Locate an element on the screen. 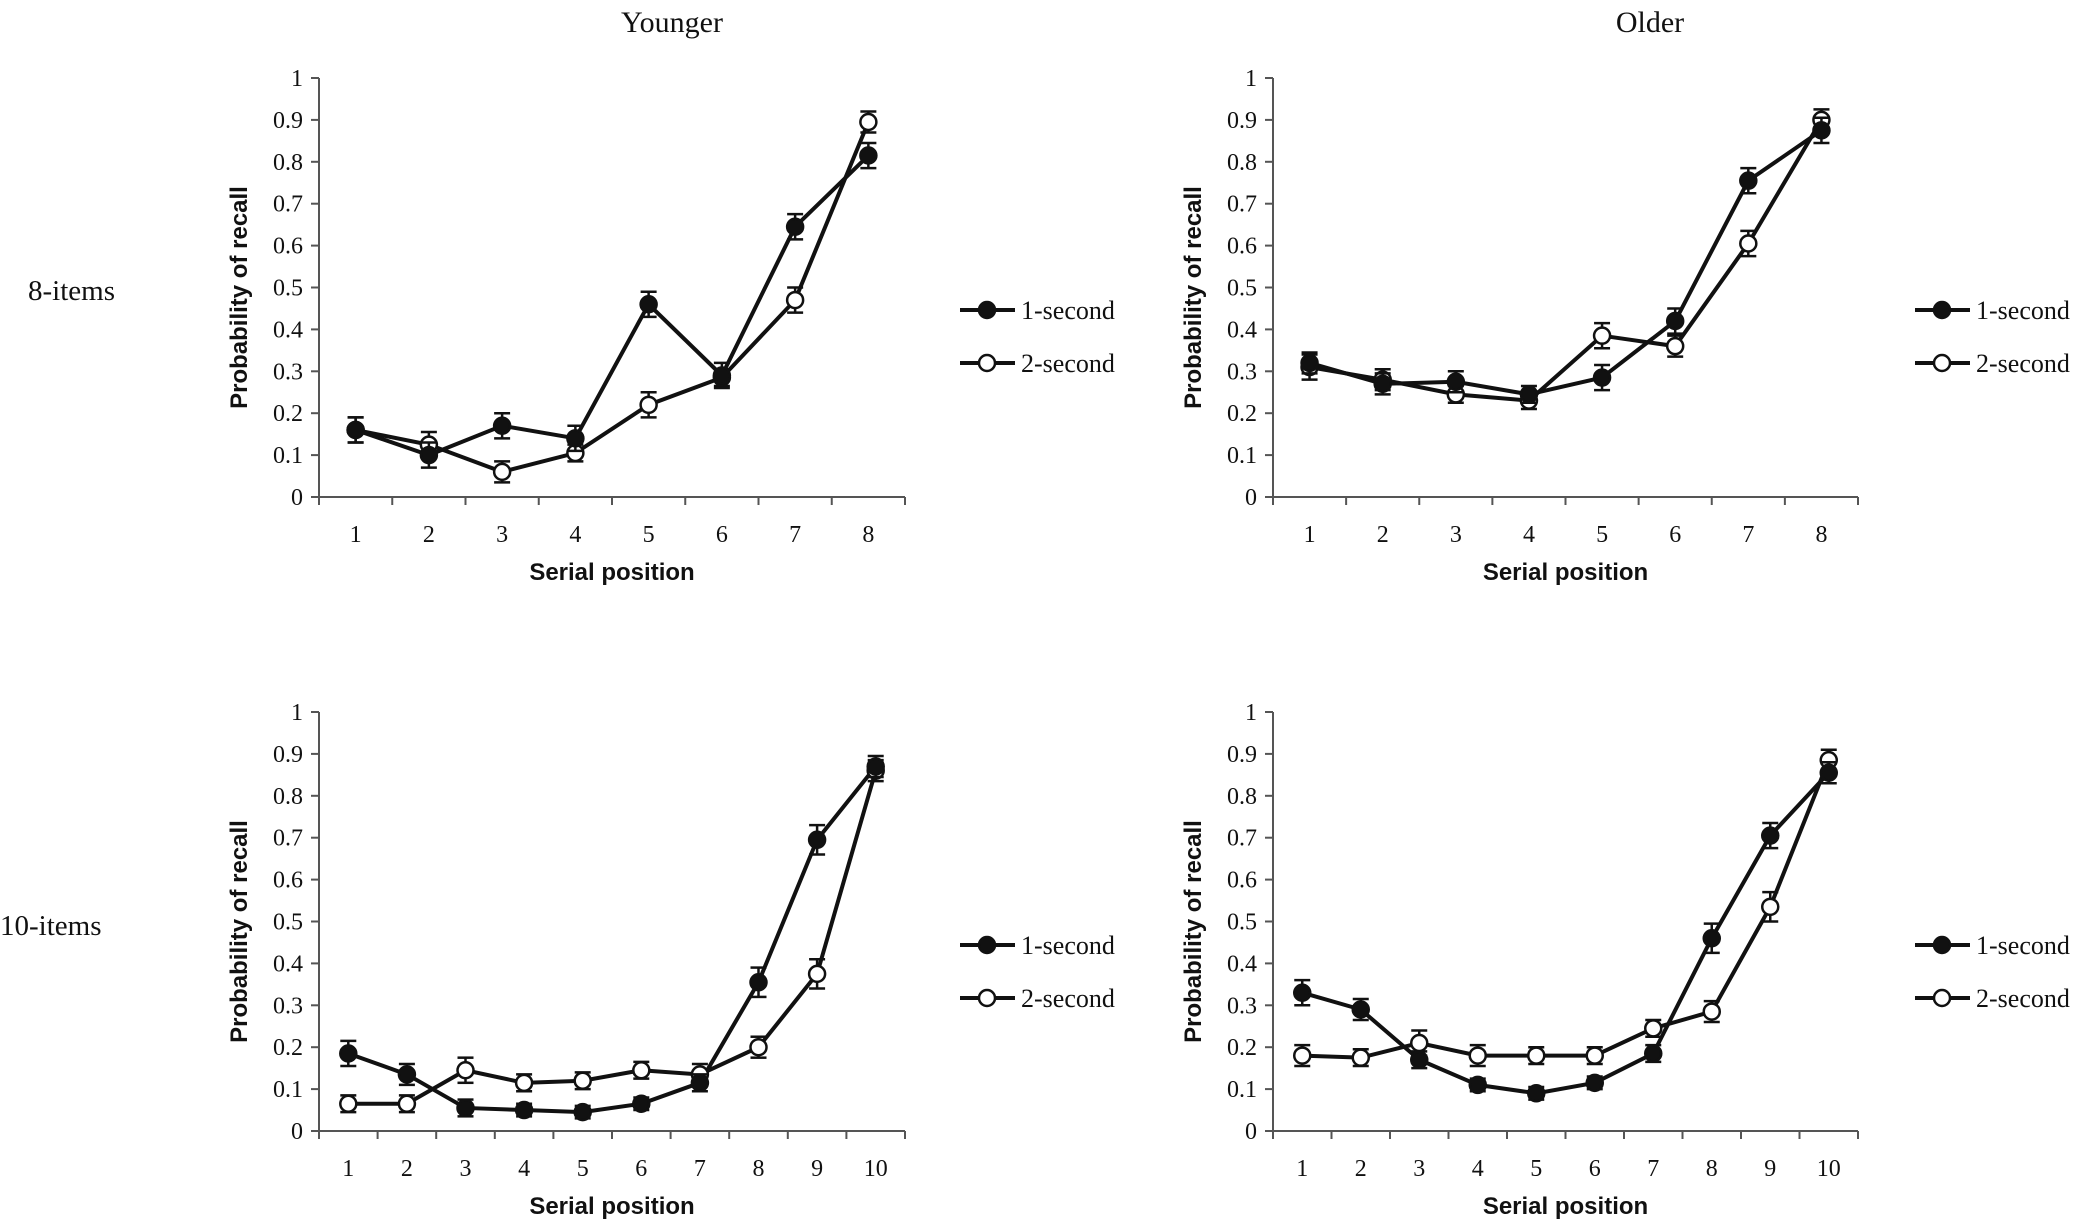  x-tick-label: 3 is located at coordinates (466, 1169).